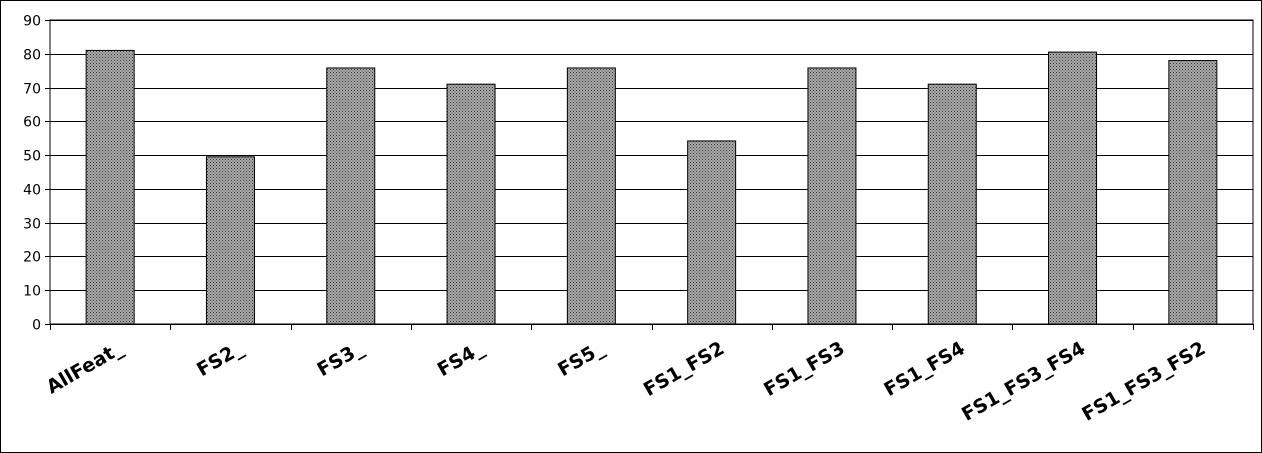 The height and width of the screenshot is (453, 1262). I want to click on bar-fs1-fs3-fs2, so click(1193, 192).